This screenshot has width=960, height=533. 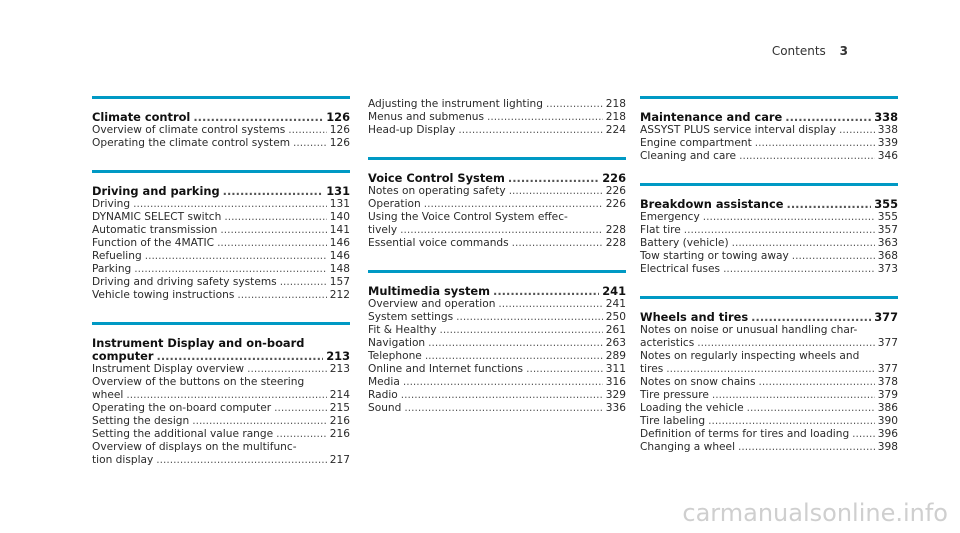 What do you see at coordinates (769, 421) in the screenshot?
I see `toc-entry: Tire labeling390` at bounding box center [769, 421].